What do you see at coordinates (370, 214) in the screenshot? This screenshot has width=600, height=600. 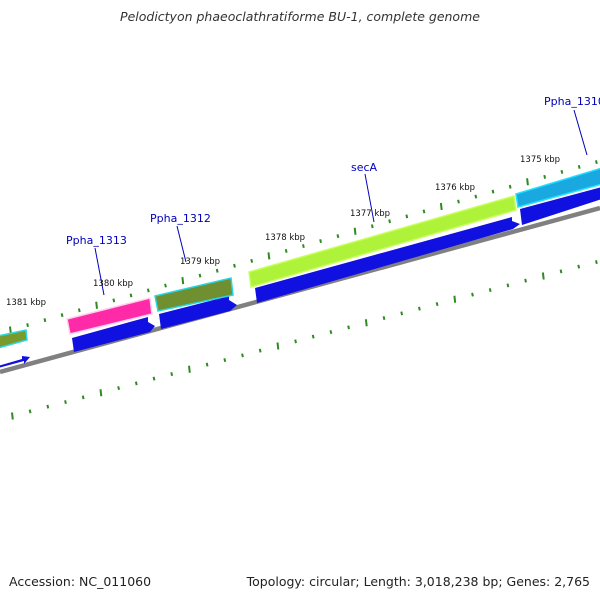 I see `scale-label-1377: 1377 kbp` at bounding box center [370, 214].